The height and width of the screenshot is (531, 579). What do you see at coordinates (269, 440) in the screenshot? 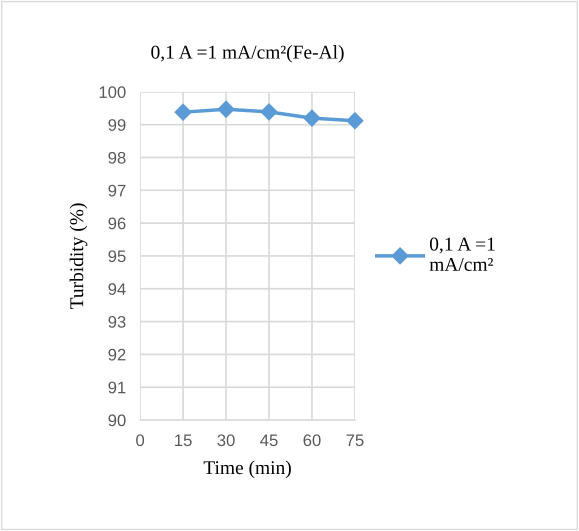
I see `x-tick-label: 45` at bounding box center [269, 440].